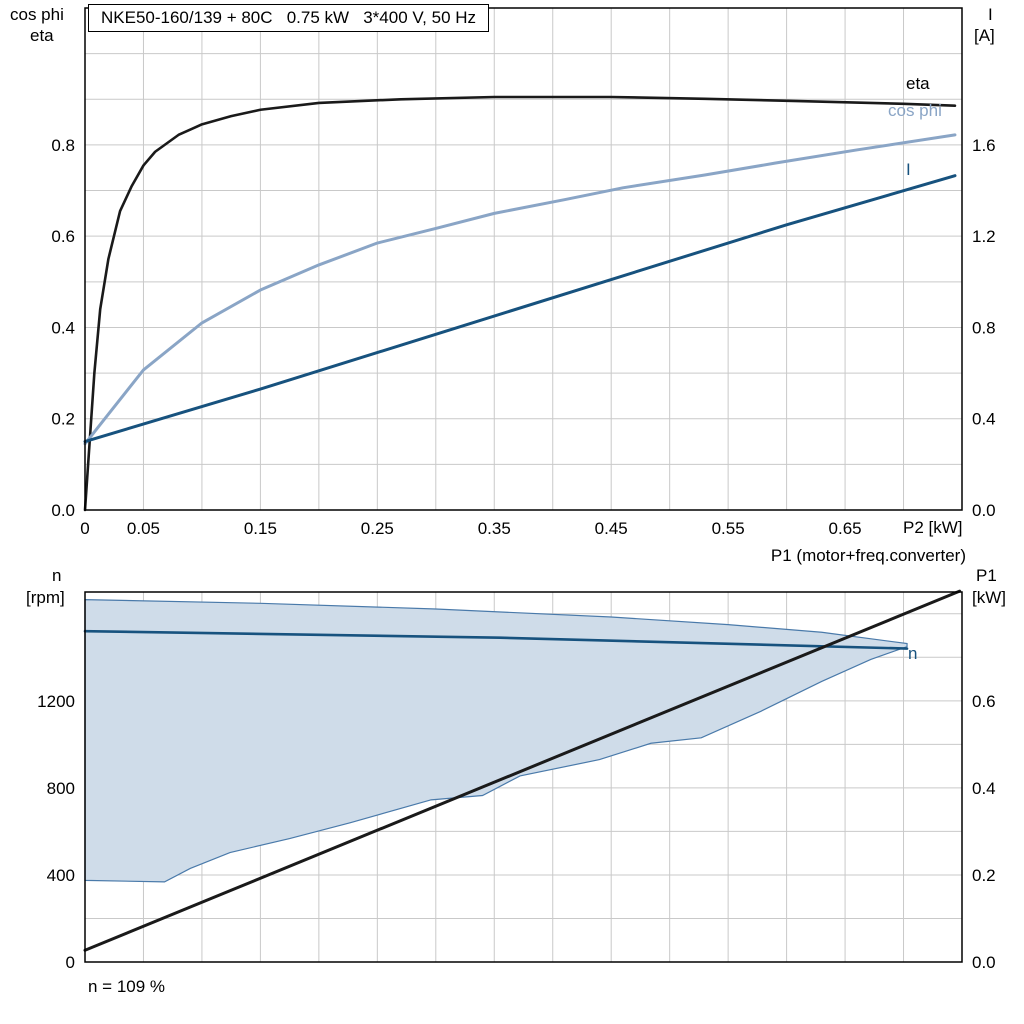  I want to click on current-curve-label: I, so click(908, 169).